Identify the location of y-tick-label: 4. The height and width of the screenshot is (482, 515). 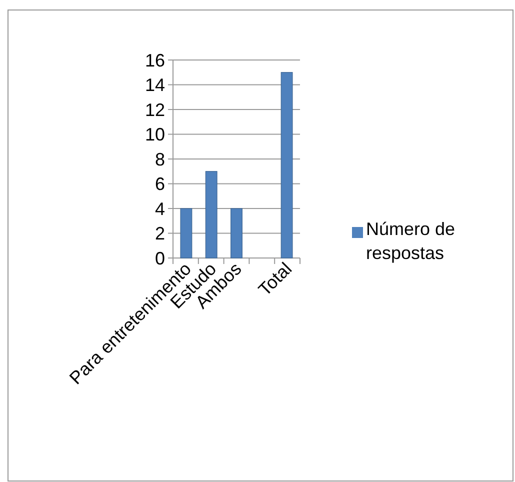
(159, 208).